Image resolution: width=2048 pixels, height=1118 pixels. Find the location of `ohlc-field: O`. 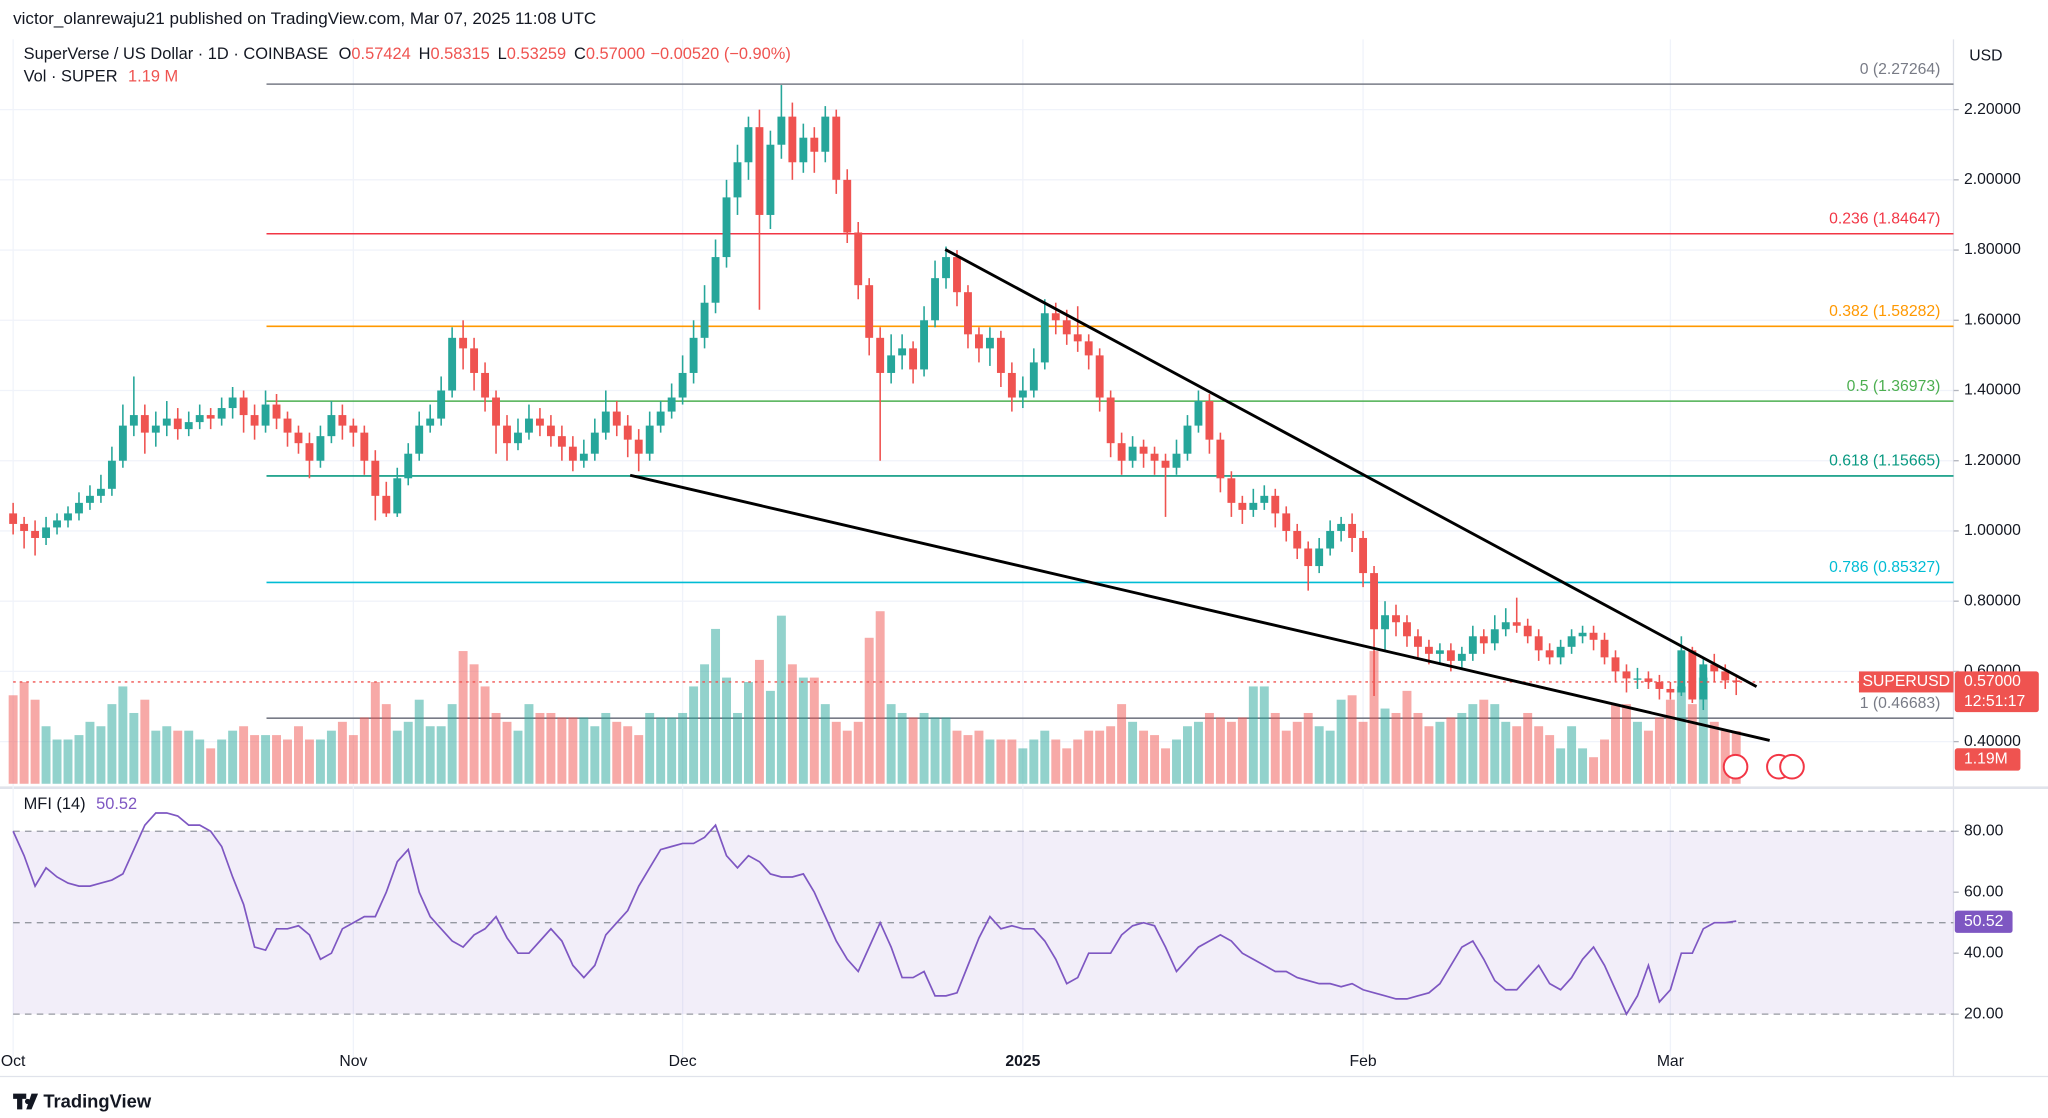

ohlc-field: O is located at coordinates (345, 54).